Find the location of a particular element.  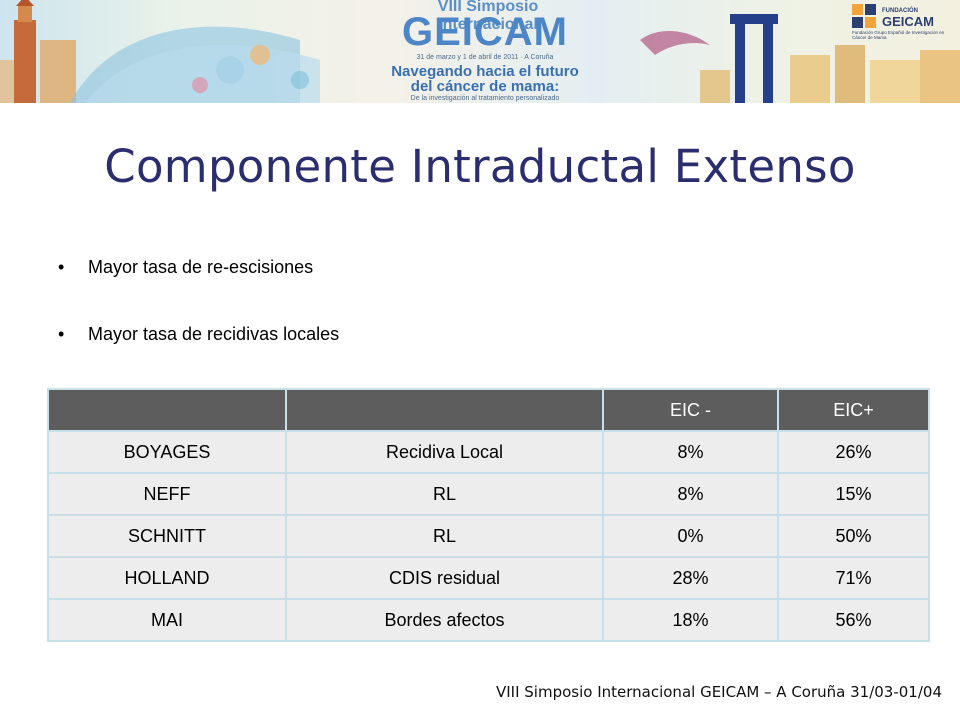

header-cell-eic-positive: EIC+ is located at coordinates (853, 410).